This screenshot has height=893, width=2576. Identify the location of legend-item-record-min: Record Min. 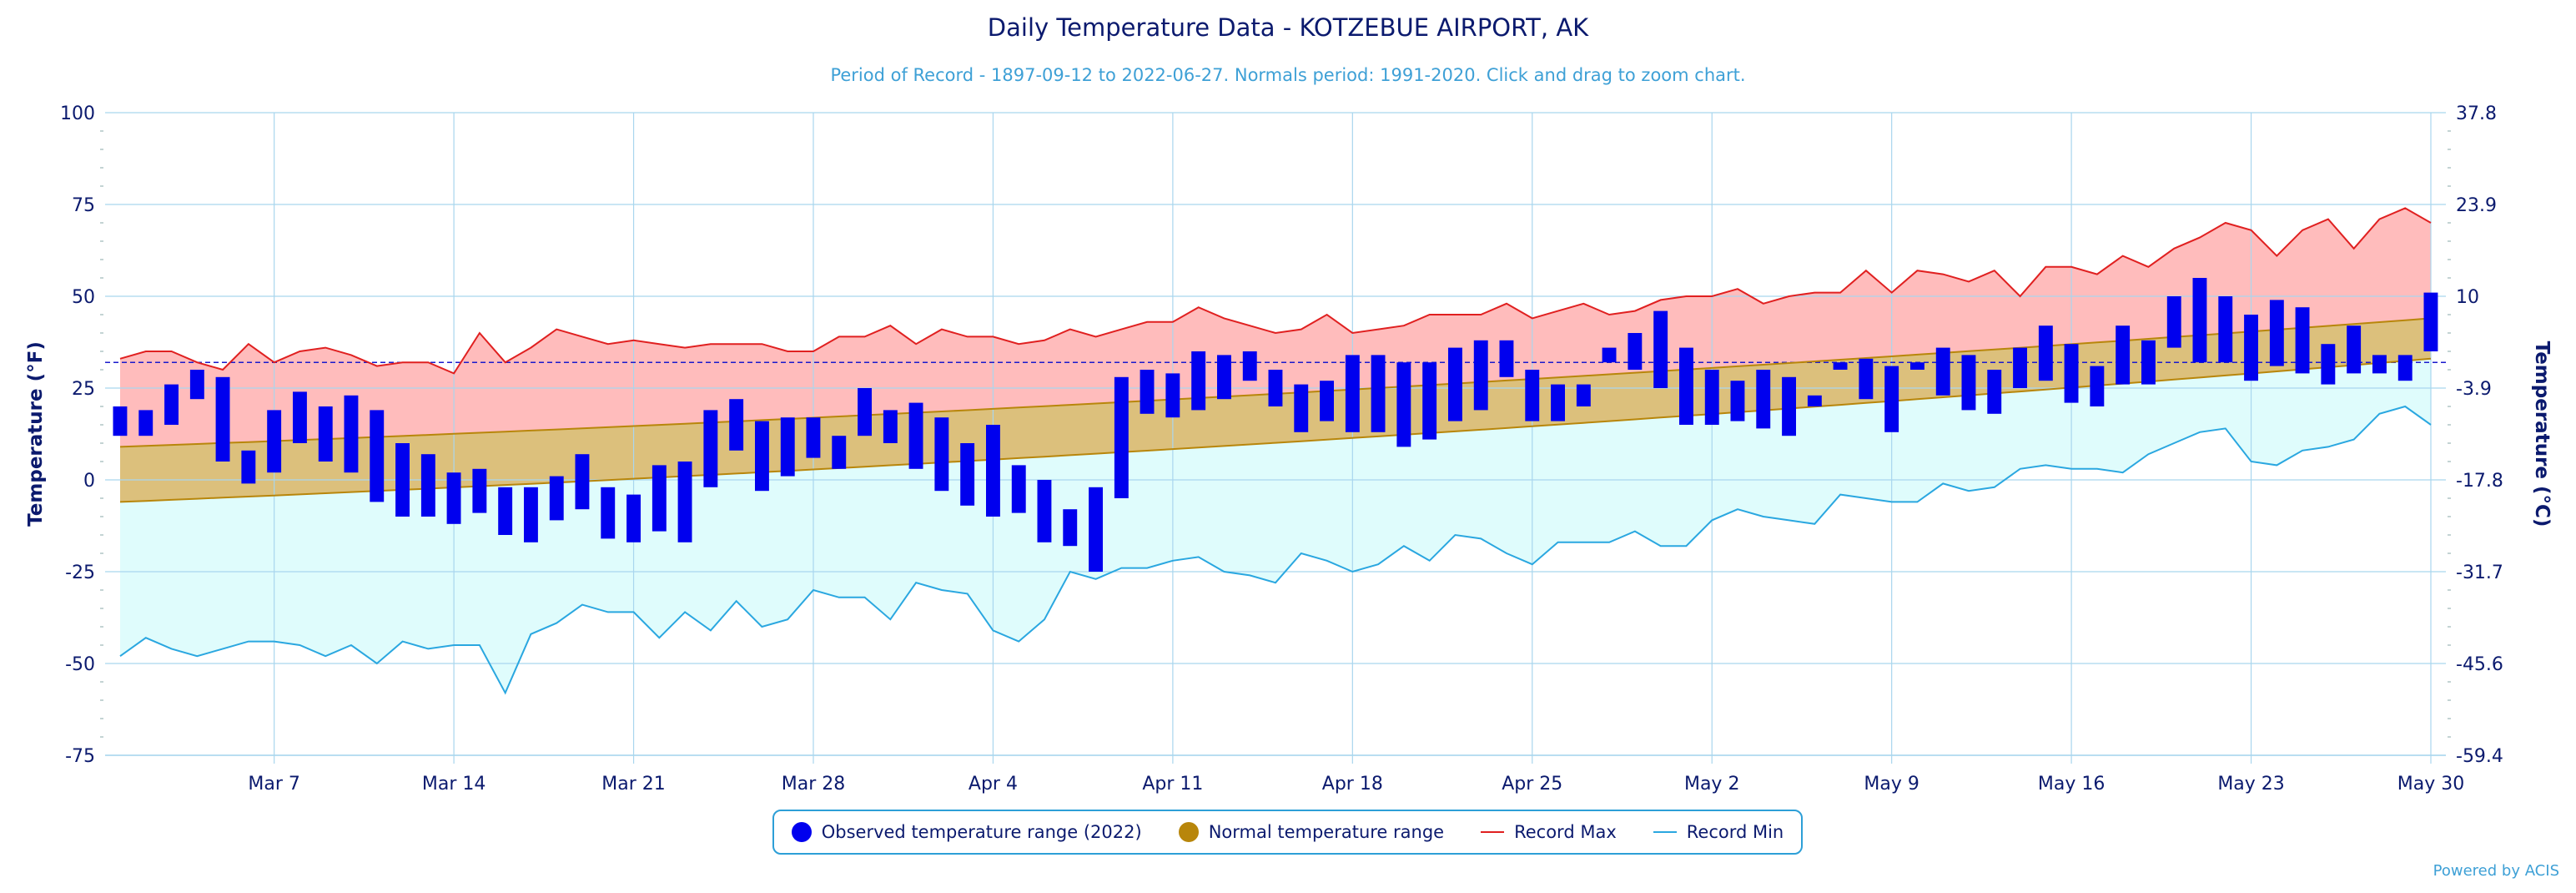
(1718, 832).